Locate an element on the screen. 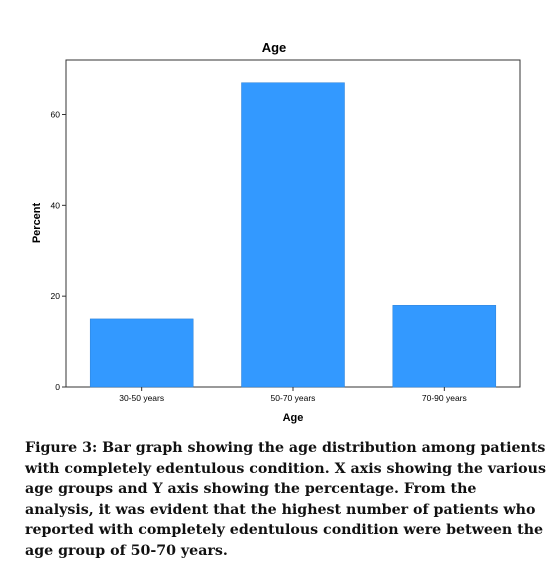 Image resolution: width=560 pixels, height=580 pixels. x-tick-label: 30-50 years is located at coordinates (141, 398).